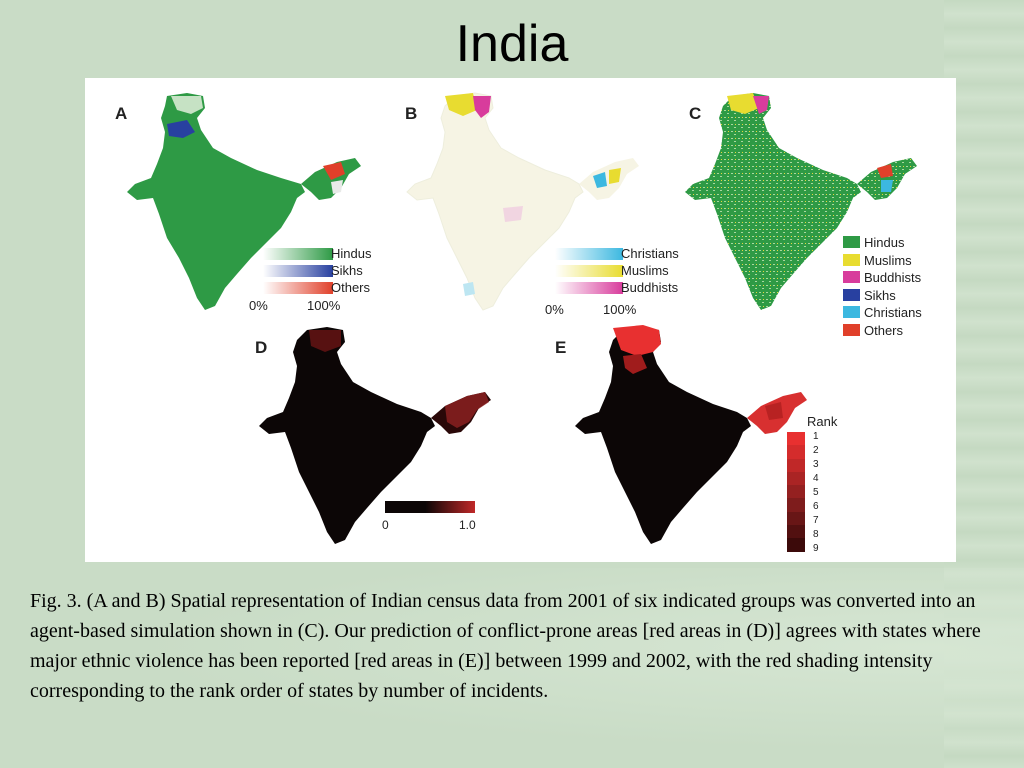  I want to click on legend-swatch-buddhists, so click(851, 277).